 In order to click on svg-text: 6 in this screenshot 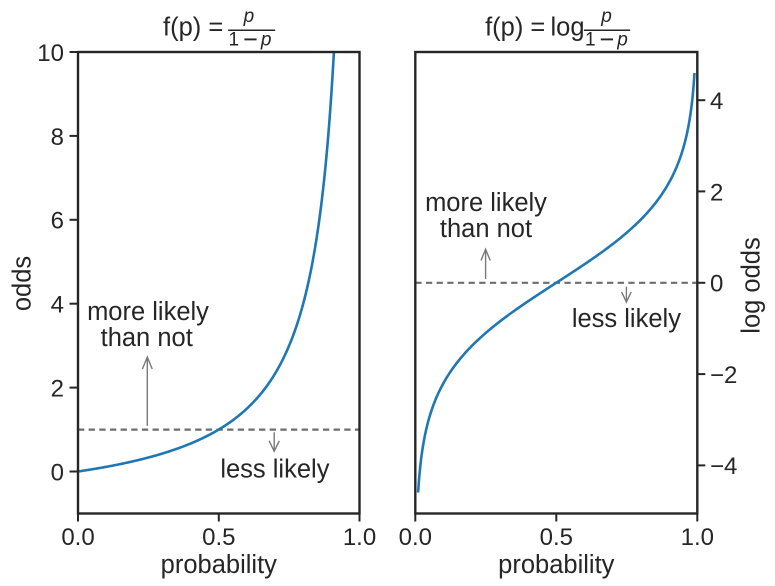, I will do `click(57, 221)`.